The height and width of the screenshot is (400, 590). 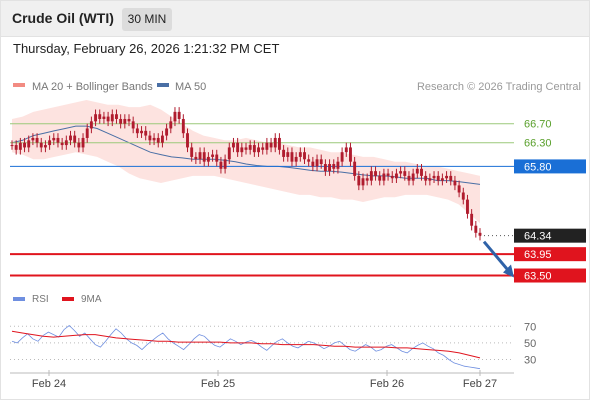 I want to click on legend-swatch-rsi-ma, so click(x=68, y=299).